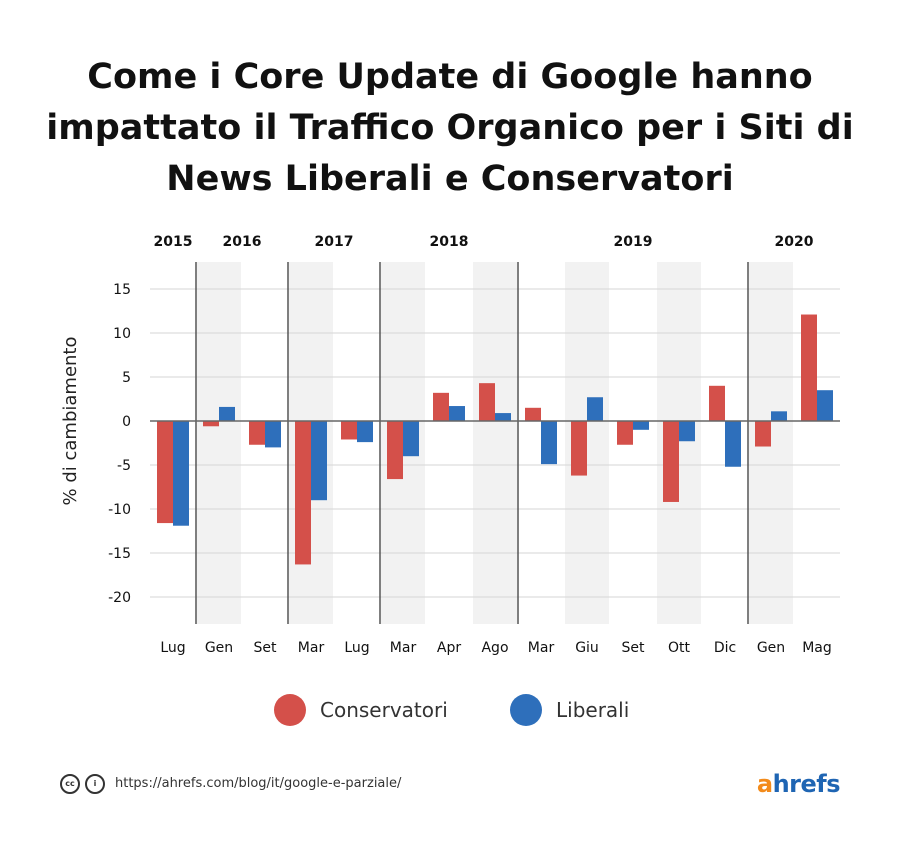 Image resolution: width=900 pixels, height=854 pixels. I want to click on x-tick-12: Dic, so click(725, 648).